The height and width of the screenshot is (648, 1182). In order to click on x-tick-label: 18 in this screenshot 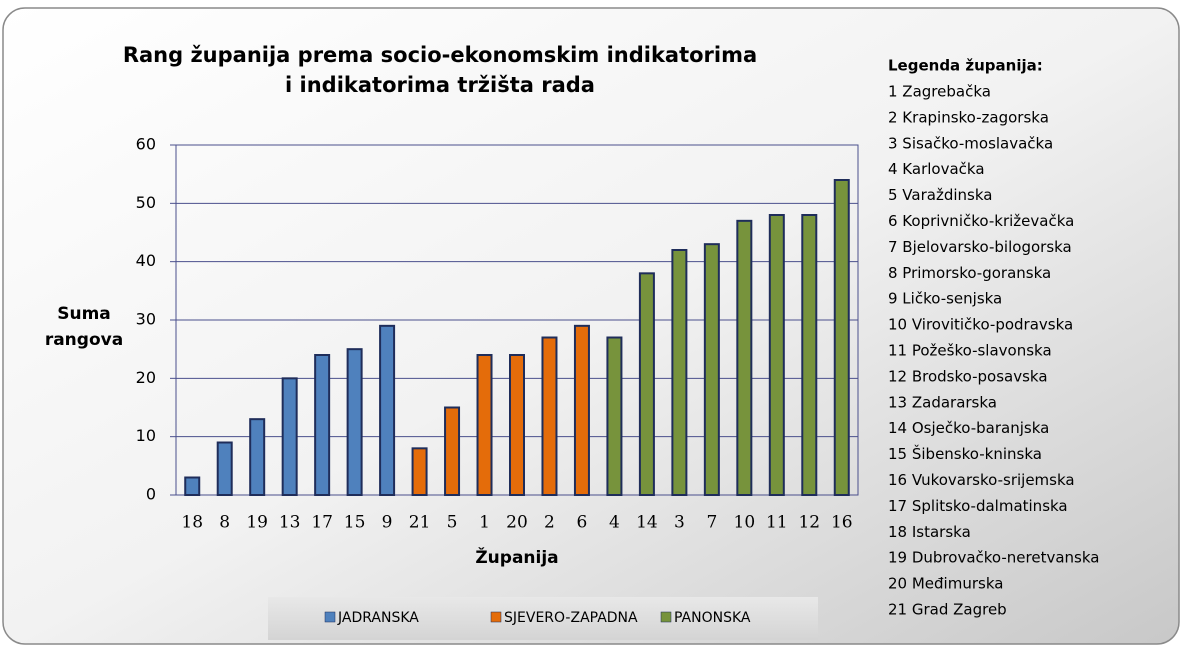, I will do `click(192, 523)`.